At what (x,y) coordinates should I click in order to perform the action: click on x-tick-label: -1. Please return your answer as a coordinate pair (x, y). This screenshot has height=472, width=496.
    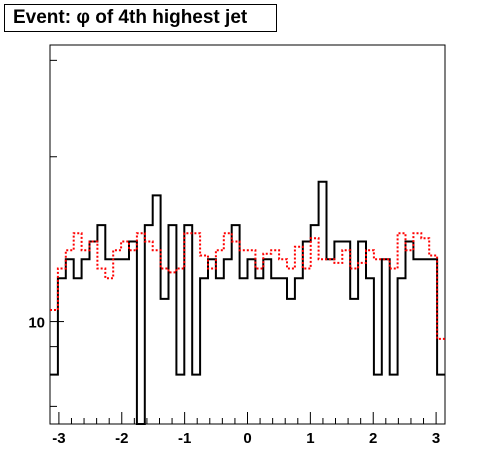
    Looking at the image, I should click on (184, 438).